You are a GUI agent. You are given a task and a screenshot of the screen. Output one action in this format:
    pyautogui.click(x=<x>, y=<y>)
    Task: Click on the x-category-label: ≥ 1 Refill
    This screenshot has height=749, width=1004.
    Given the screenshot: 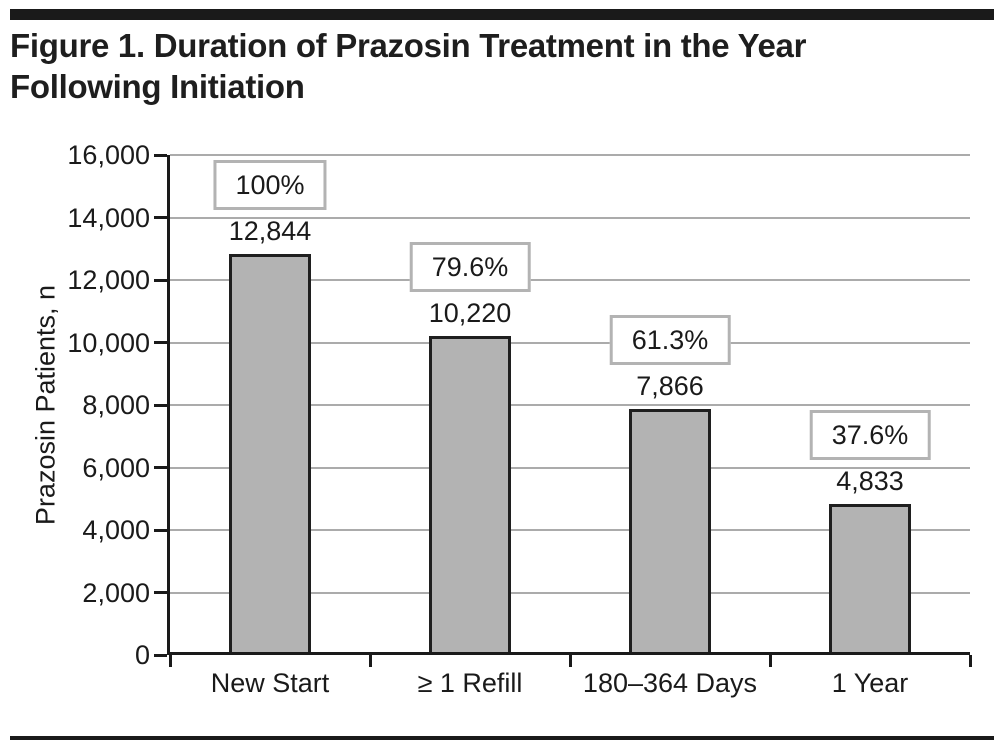 What is the action you would take?
    pyautogui.click(x=470, y=683)
    